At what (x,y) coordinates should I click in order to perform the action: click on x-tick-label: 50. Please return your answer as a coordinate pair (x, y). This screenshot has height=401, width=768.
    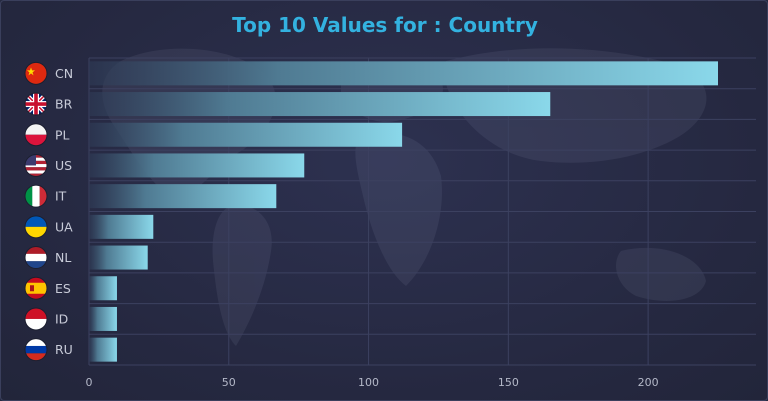
    Looking at the image, I should click on (229, 382).